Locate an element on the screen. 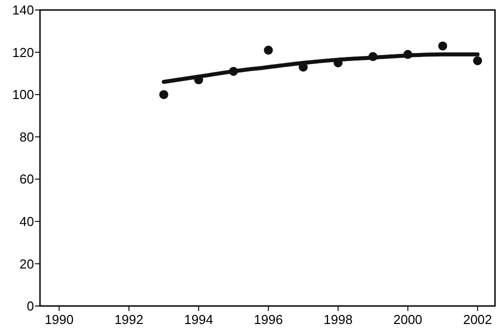 This screenshot has height=331, width=500. x-tick-label: 1998 is located at coordinates (338, 319).